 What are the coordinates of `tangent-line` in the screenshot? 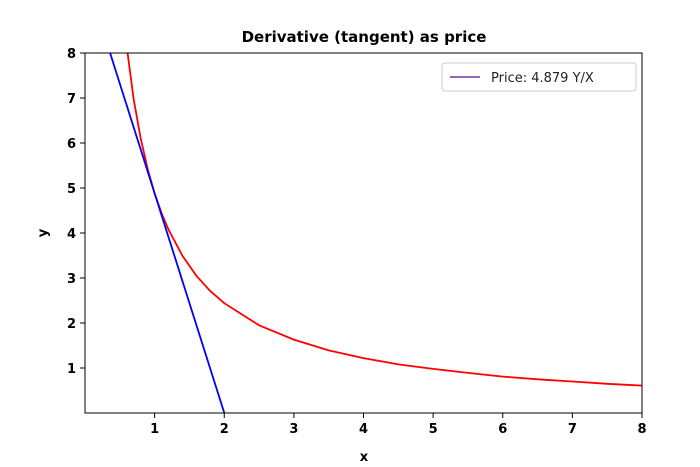 It's located at (167, 233).